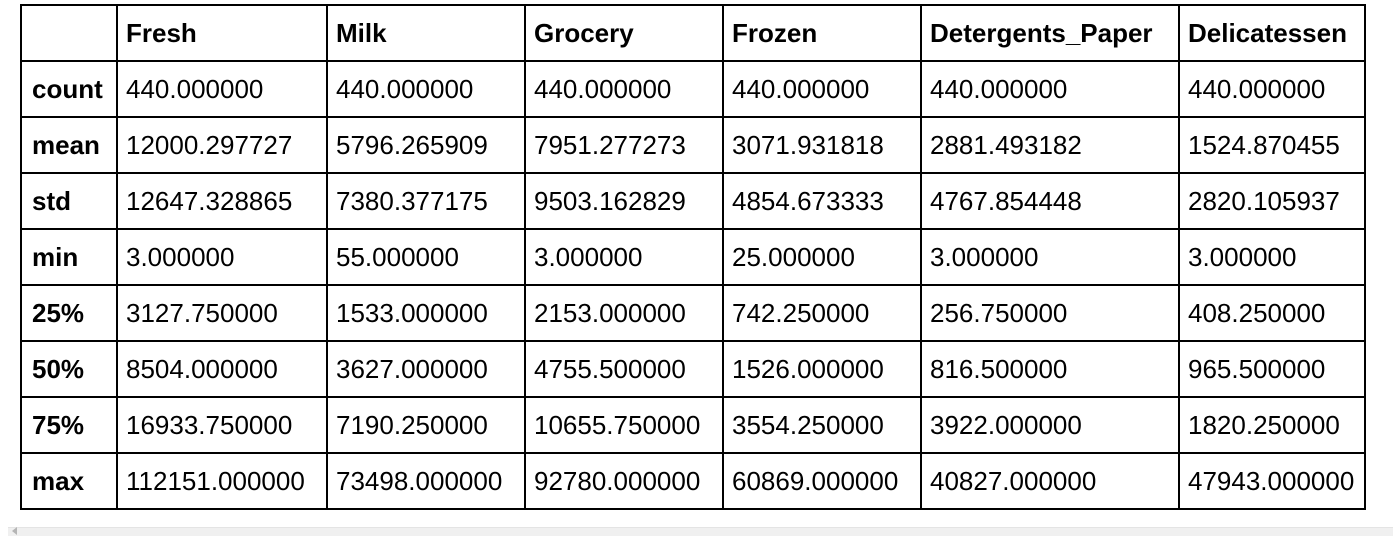  Describe the element at coordinates (624, 201) in the screenshot. I see `table-cell: 9503.162829` at that location.